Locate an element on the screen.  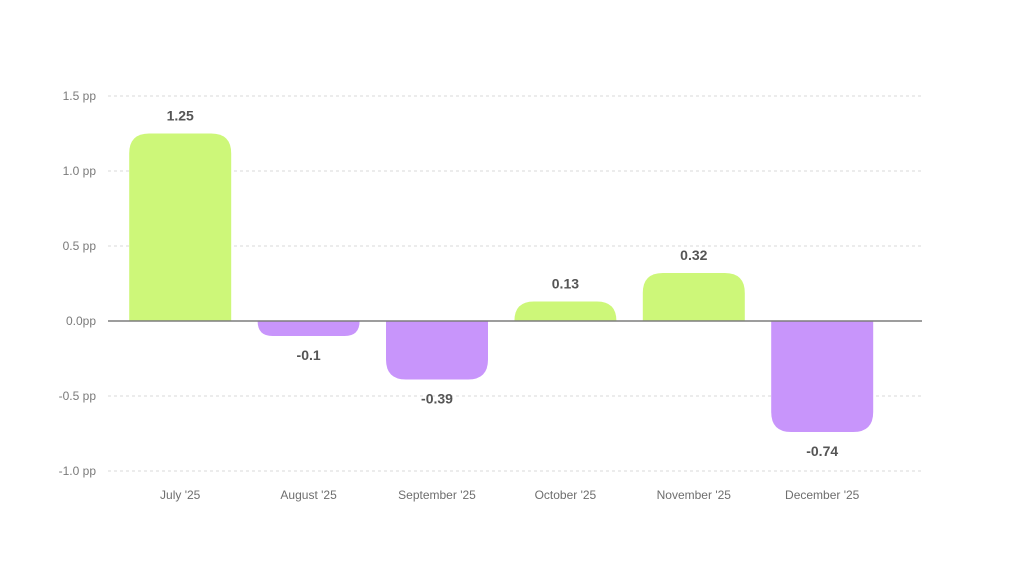
x-category-label: December '25 is located at coordinates (822, 495).